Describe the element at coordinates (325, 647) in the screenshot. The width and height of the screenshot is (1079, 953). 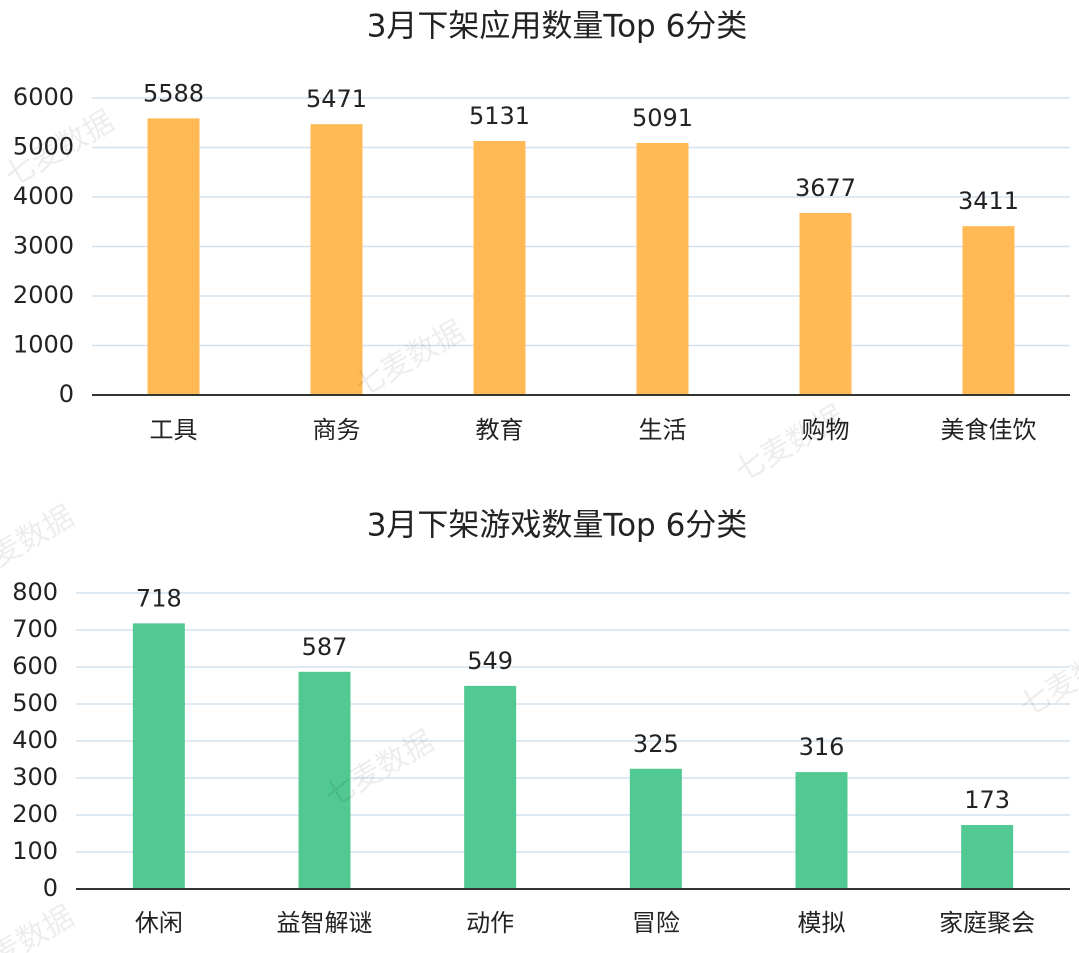
I see `value-label: 587` at that location.